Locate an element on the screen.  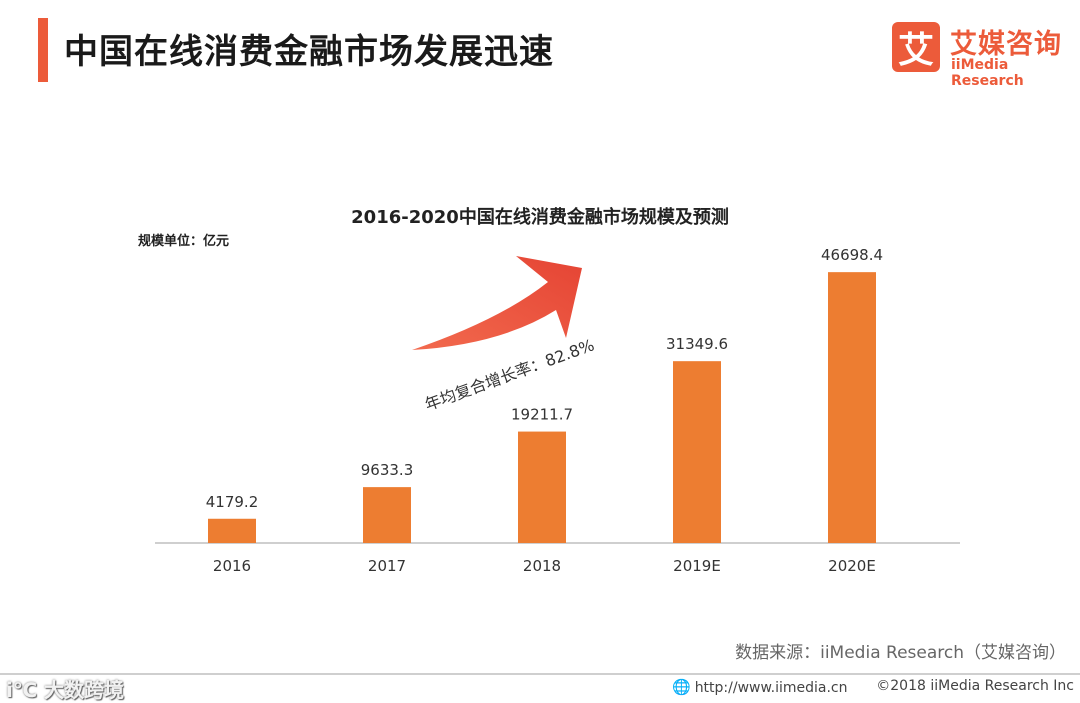
data-source: 数据来源：iiMedia Research（艾媒咨询） is located at coordinates (900, 653).